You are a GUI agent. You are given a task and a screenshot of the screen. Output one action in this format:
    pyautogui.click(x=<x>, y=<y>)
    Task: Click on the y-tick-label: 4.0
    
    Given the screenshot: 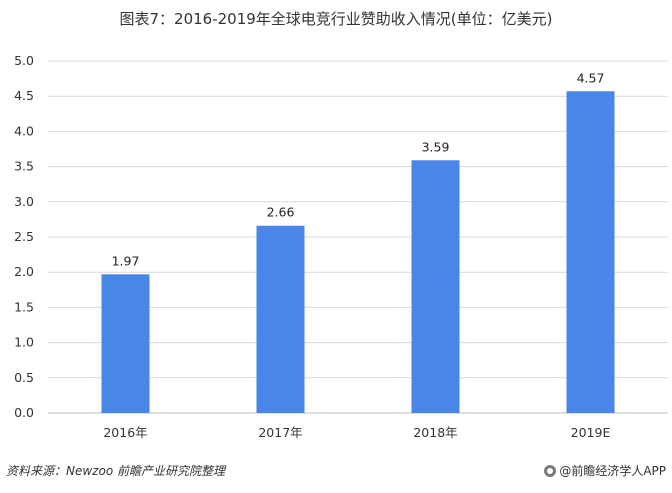 What is the action you would take?
    pyautogui.click(x=24, y=130)
    